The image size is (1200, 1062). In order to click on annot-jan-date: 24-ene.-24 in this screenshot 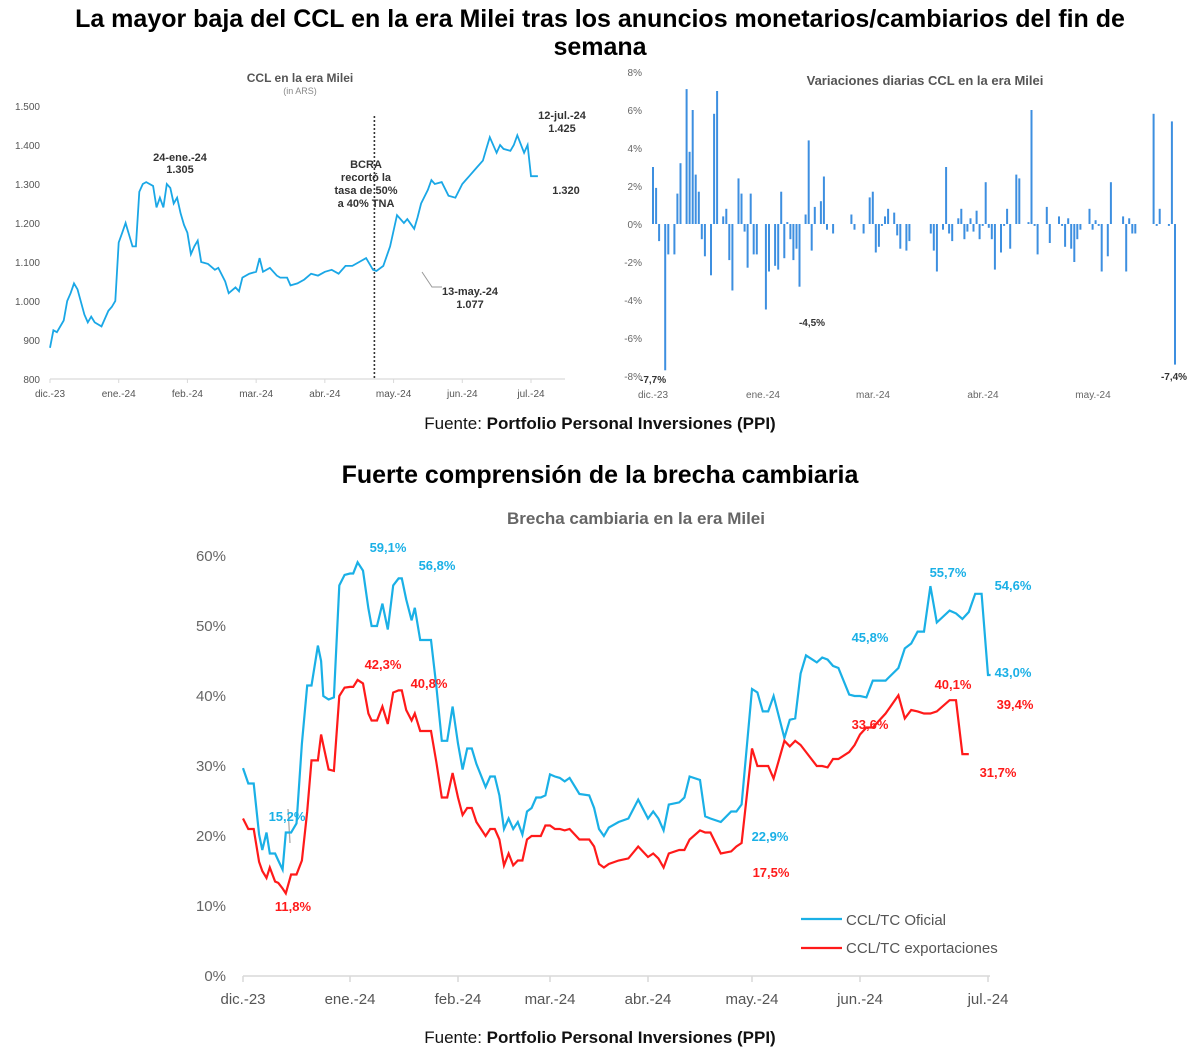, I will do `click(180, 158)`.